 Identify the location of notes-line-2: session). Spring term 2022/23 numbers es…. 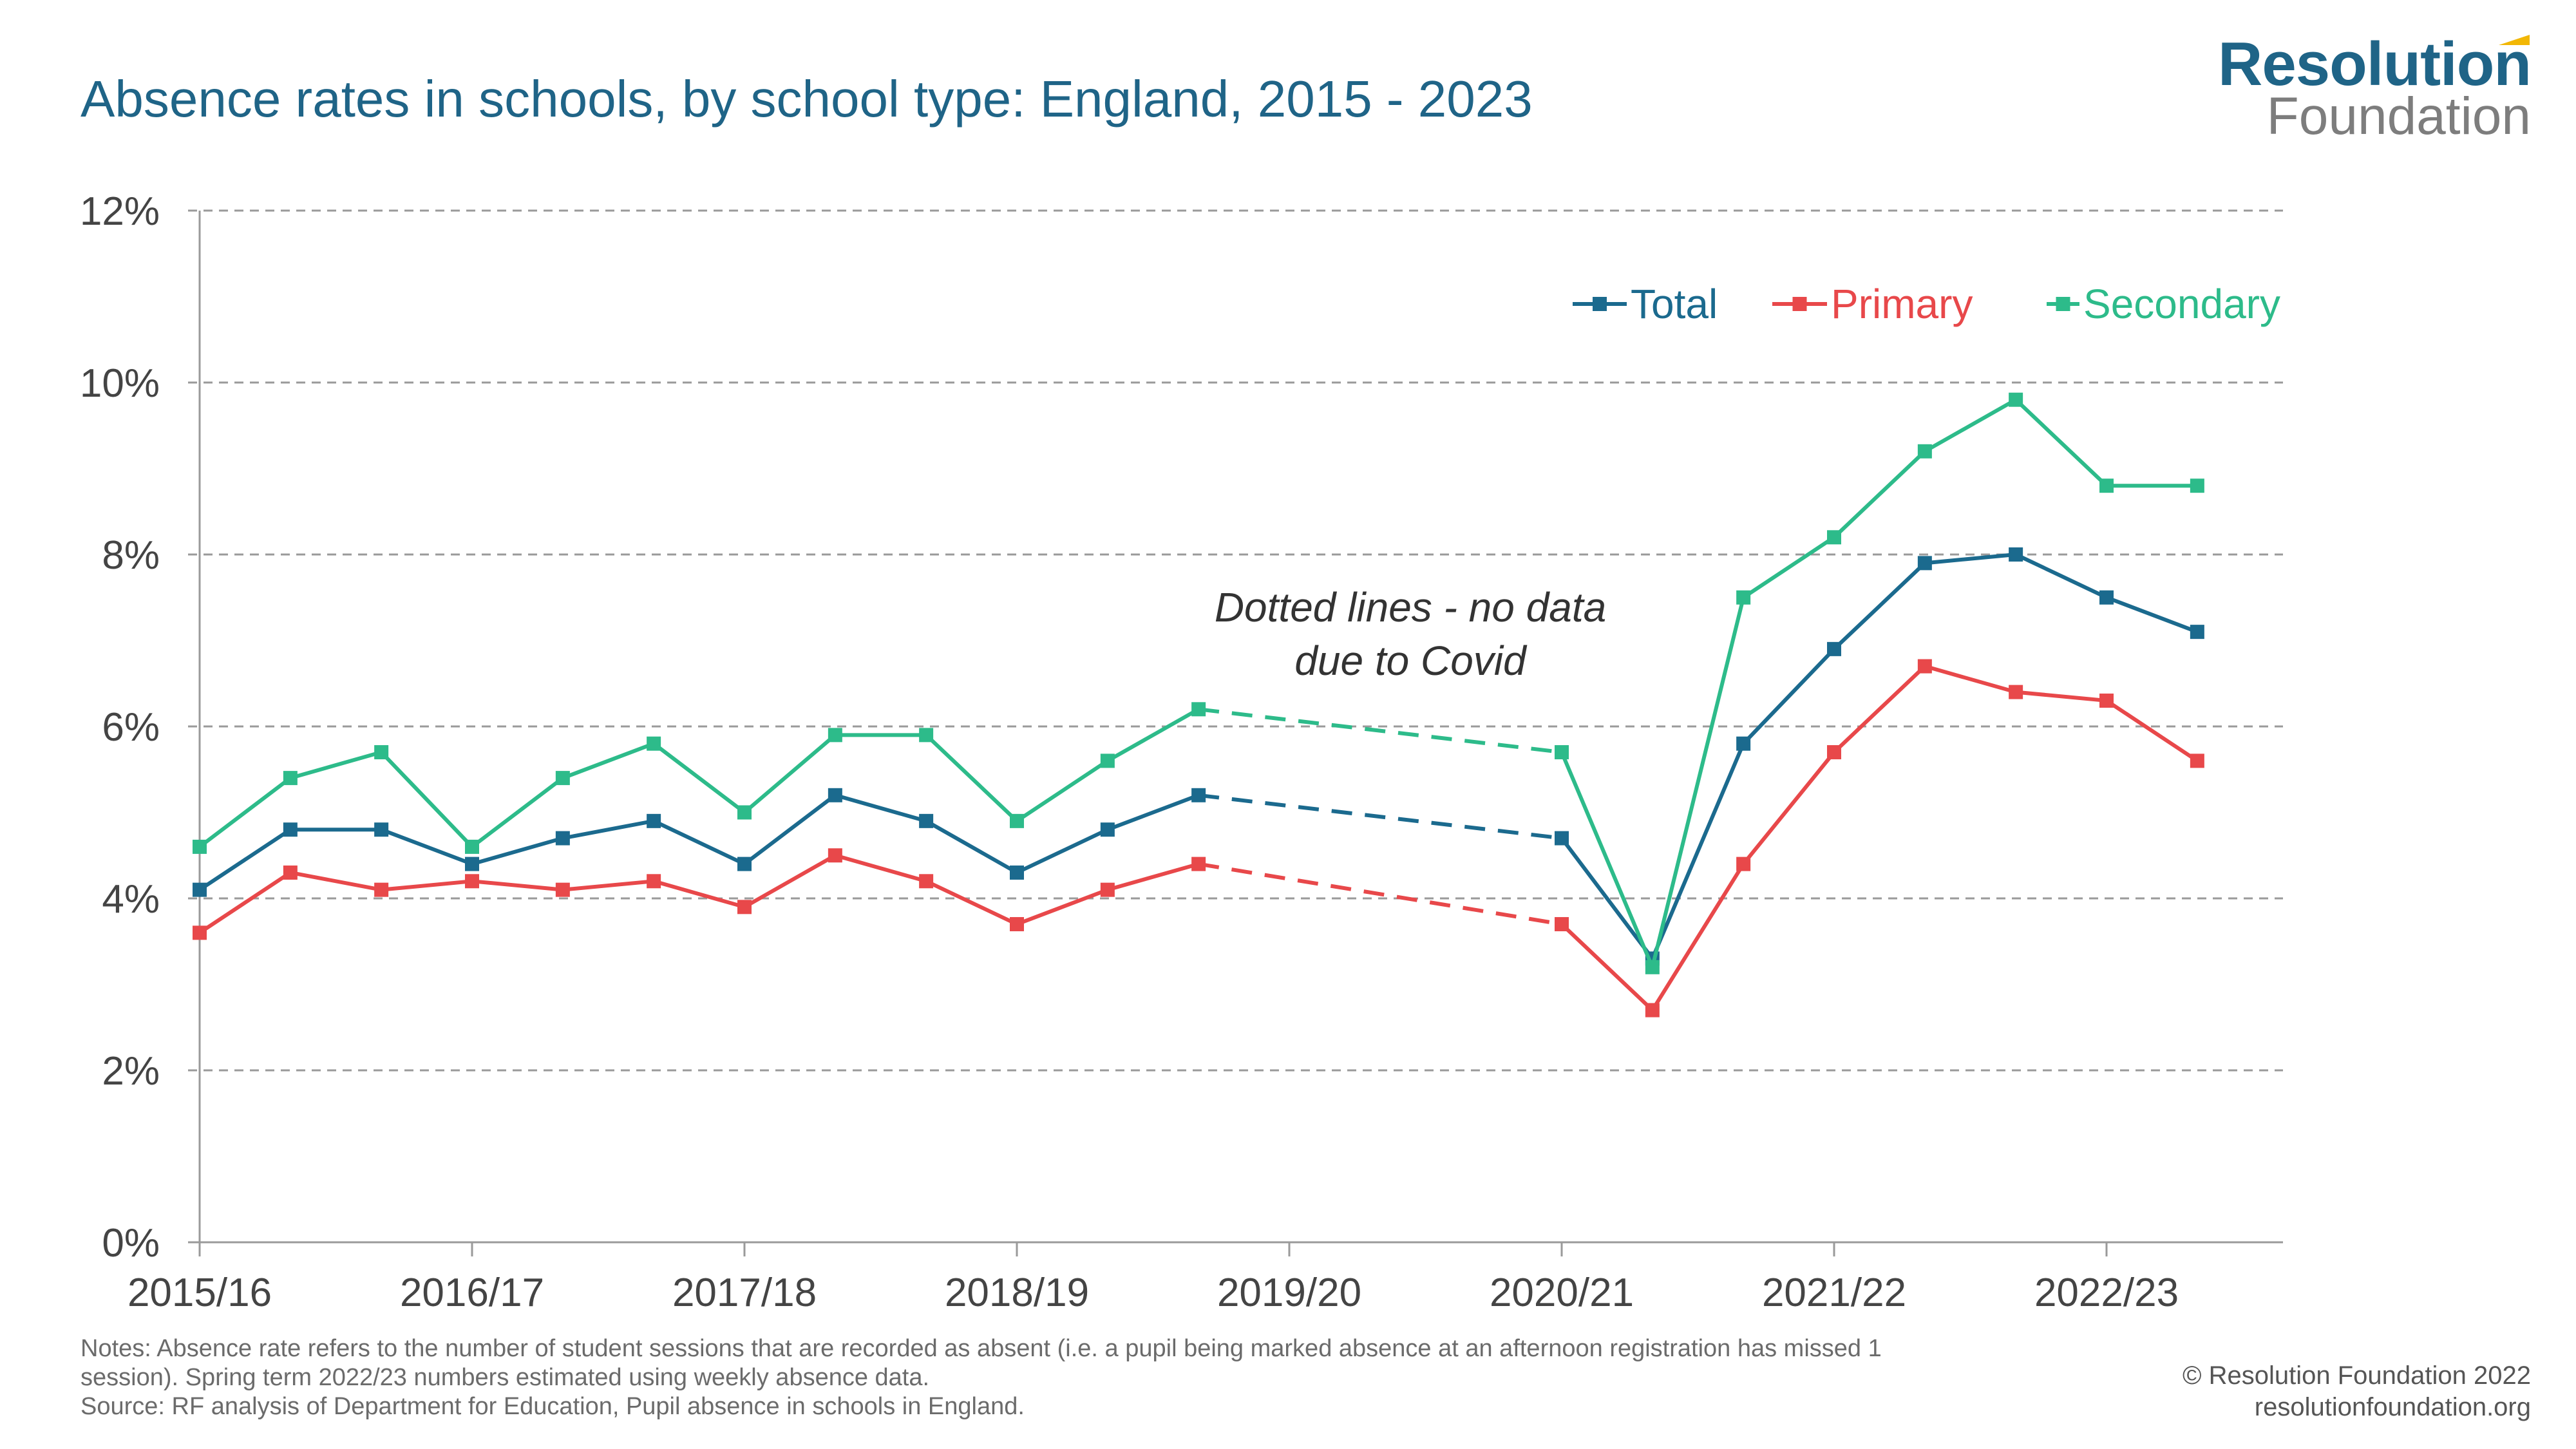
(505, 1377).